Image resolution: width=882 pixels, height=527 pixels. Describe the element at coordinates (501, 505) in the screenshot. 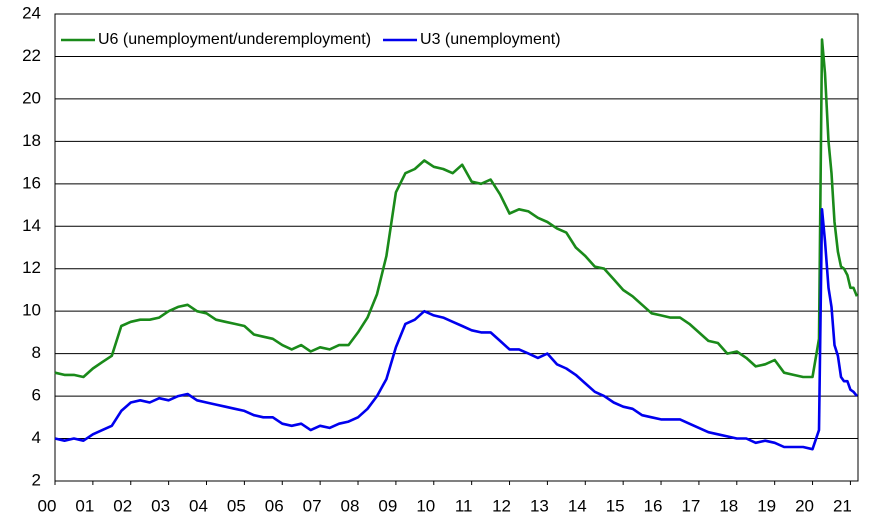

I see `x-tick-label: 12` at that location.